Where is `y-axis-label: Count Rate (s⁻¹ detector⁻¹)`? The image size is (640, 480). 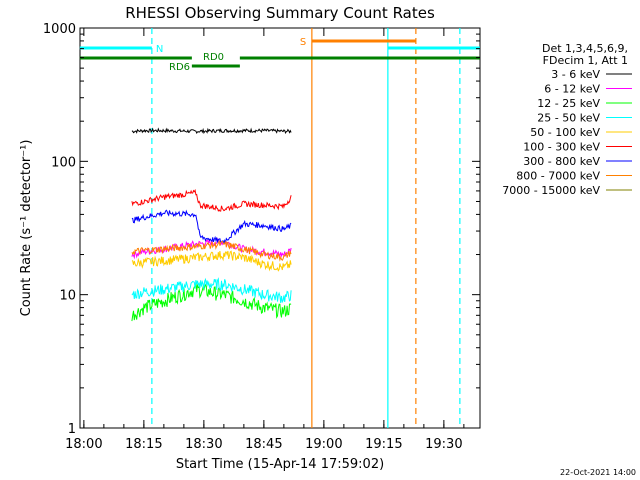 y-axis-label: Count Rate (s⁻¹ detector⁻¹) is located at coordinates (26, 228).